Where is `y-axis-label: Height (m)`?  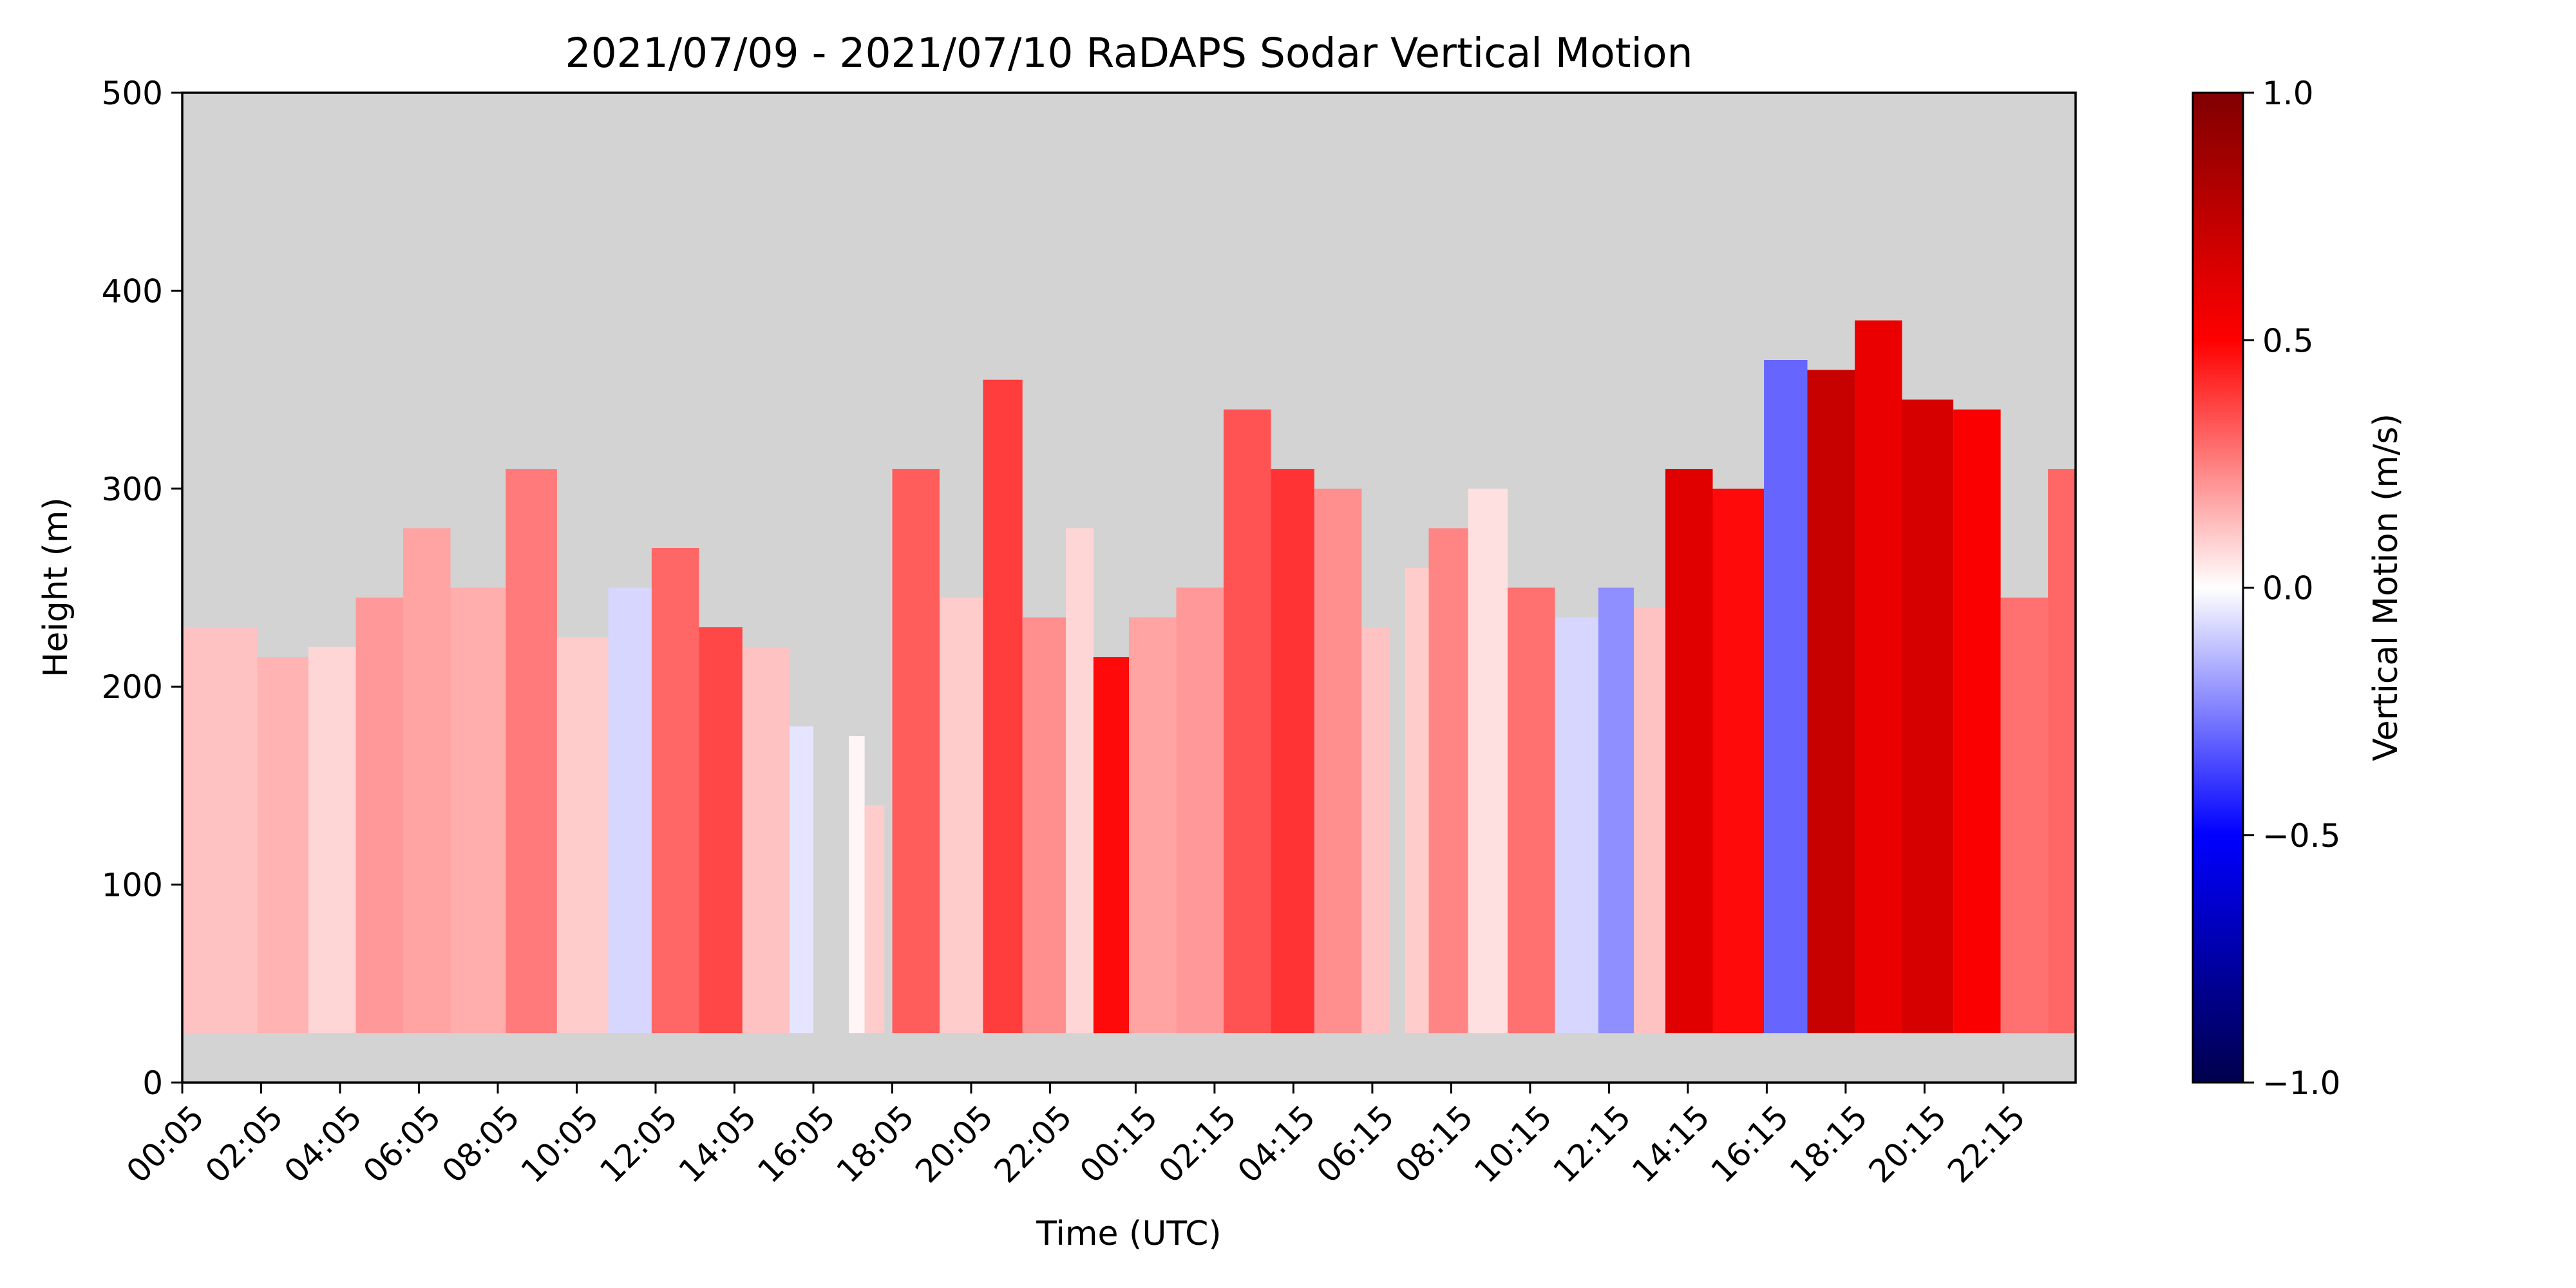
y-axis-label: Height (m) is located at coordinates (56, 587).